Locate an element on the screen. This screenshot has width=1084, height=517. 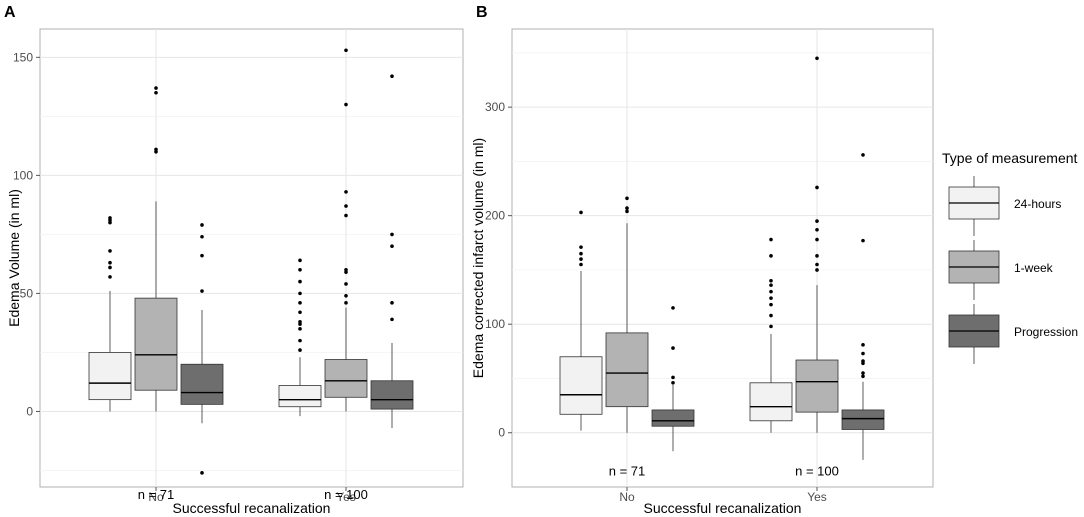
legend-label: 24-hours is located at coordinates (1037, 204).